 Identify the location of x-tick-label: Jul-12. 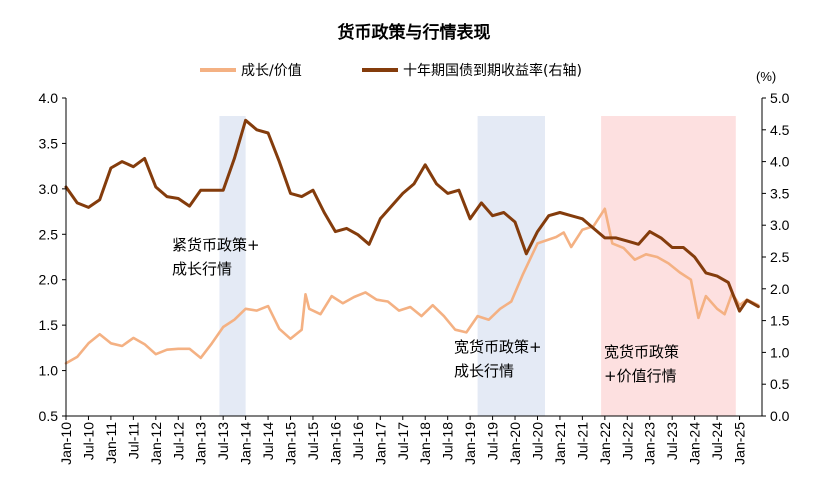
(178, 441).